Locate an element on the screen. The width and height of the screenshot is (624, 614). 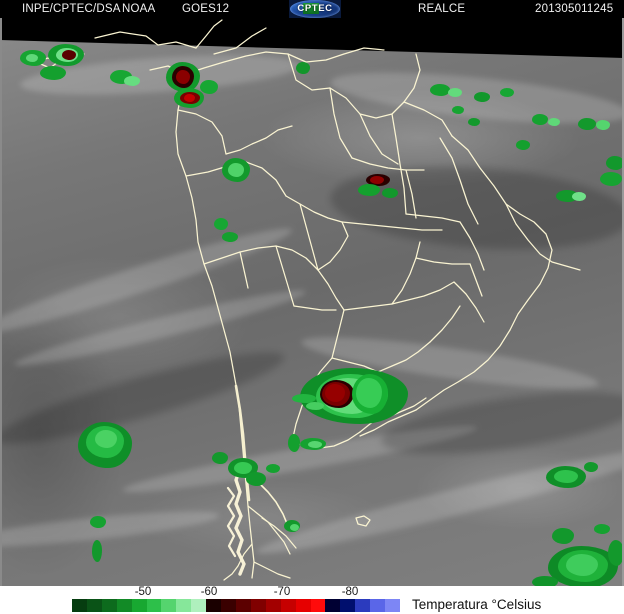
image-left-border is located at coordinates (1, 302).